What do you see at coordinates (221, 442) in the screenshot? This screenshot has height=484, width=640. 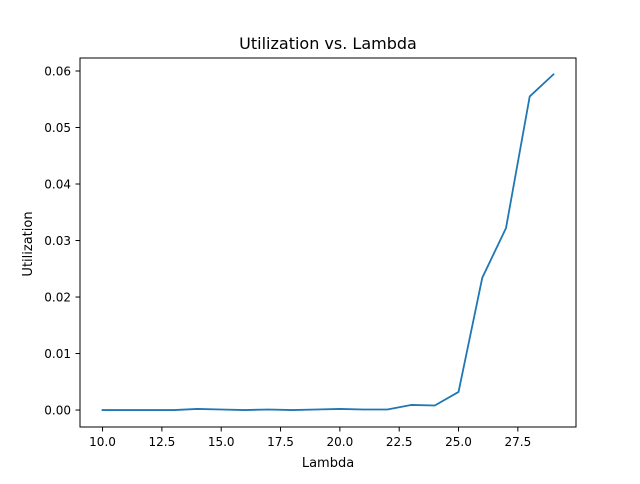 I see `x-tick-label: 15.0` at bounding box center [221, 442].